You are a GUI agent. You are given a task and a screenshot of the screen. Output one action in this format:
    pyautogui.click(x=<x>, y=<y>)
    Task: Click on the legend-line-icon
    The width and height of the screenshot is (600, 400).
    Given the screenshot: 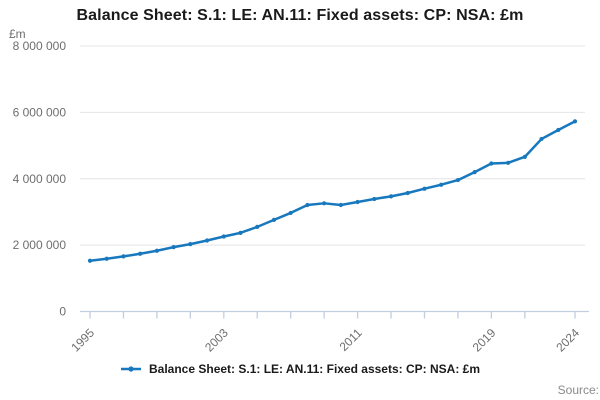 What is the action you would take?
    pyautogui.click(x=131, y=369)
    